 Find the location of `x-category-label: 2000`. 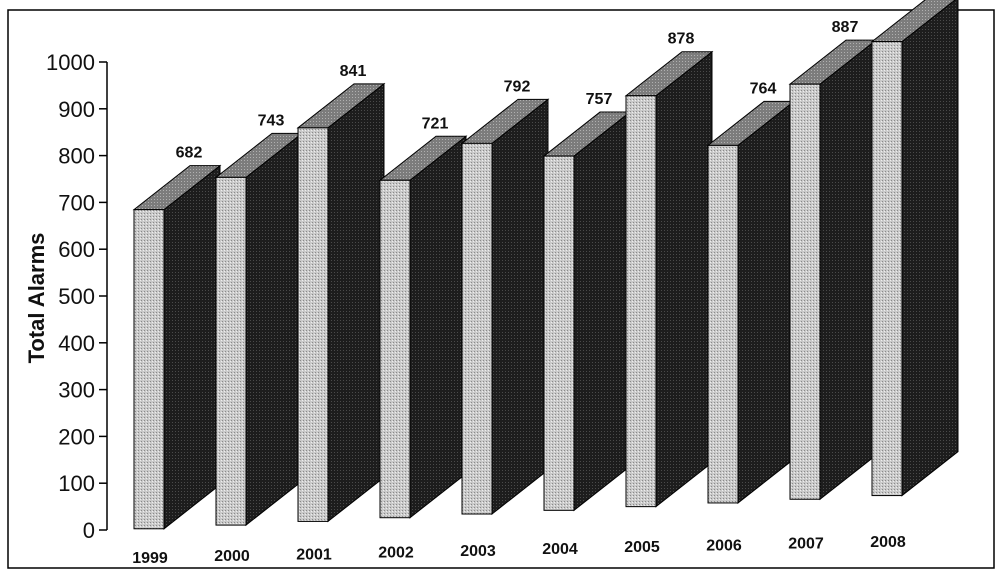

x-category-label: 2000 is located at coordinates (232, 556).